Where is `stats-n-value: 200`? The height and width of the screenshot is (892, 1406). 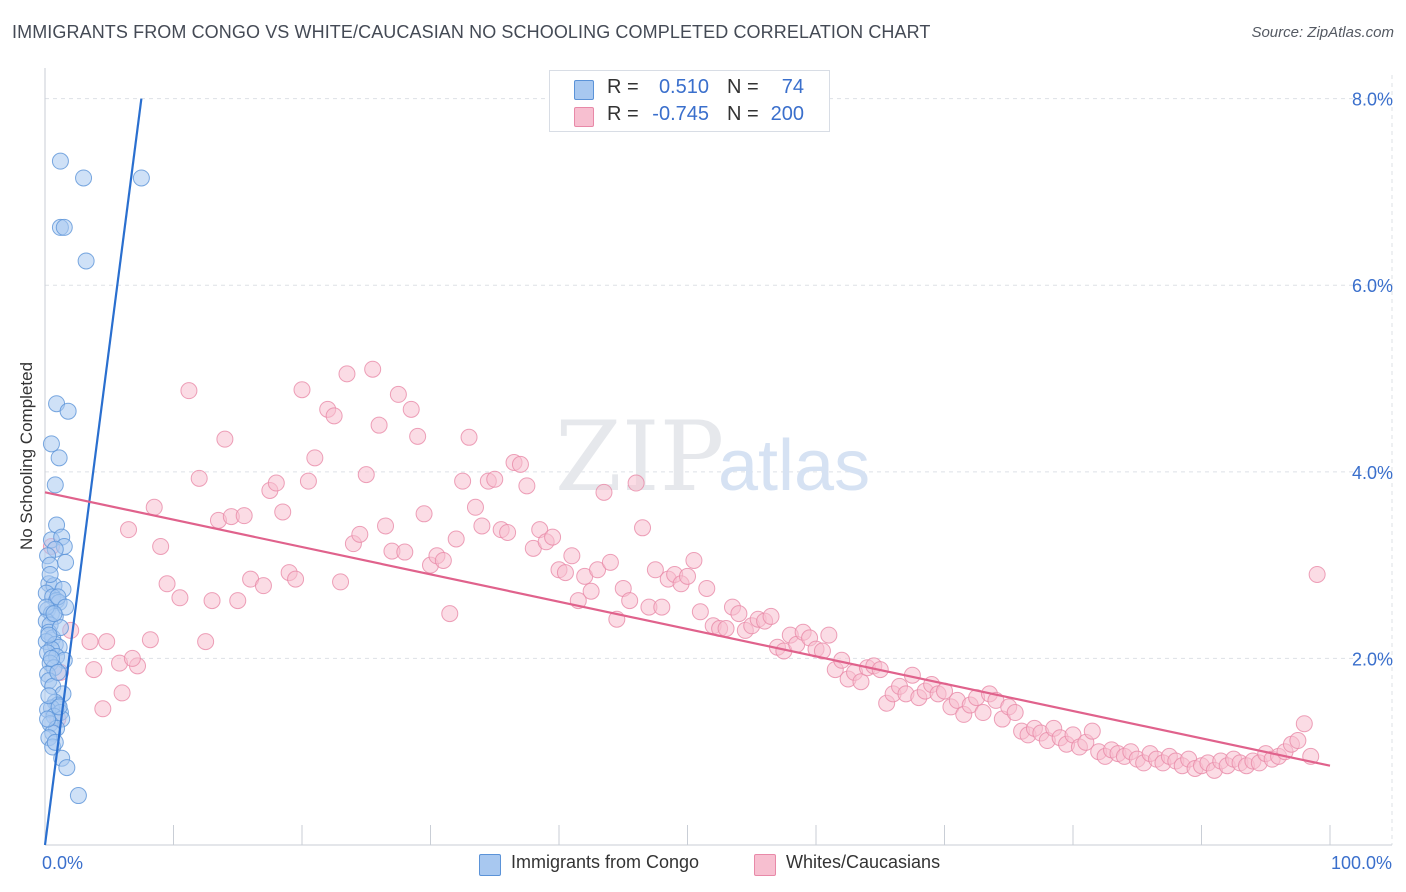
stats-n-value: 200 is located at coordinates (787, 114).